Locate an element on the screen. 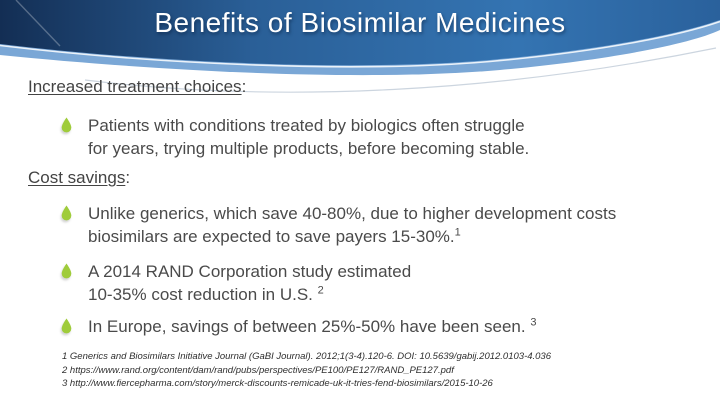 The width and height of the screenshot is (720, 405). banner-corner-streak is located at coordinates (38, 23).